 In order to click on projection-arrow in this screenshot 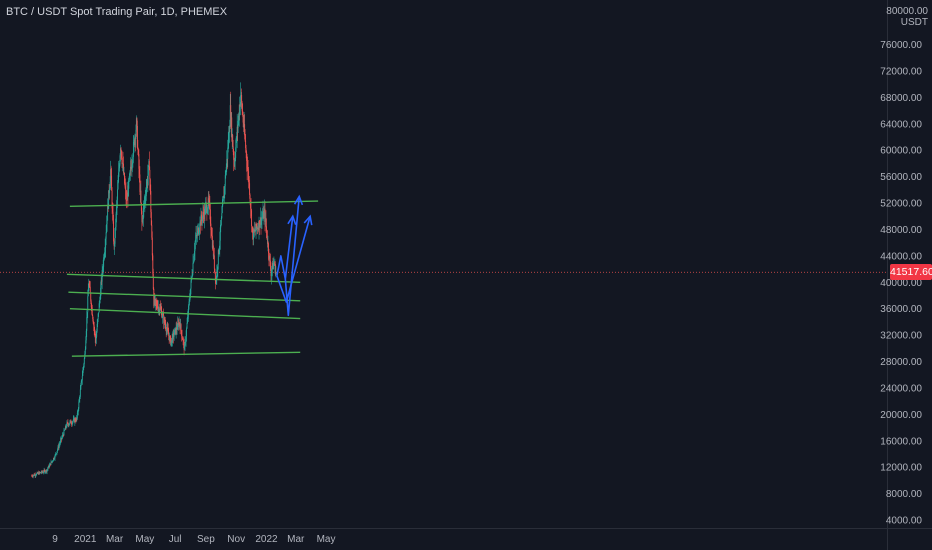, I will do `click(293, 259)`.